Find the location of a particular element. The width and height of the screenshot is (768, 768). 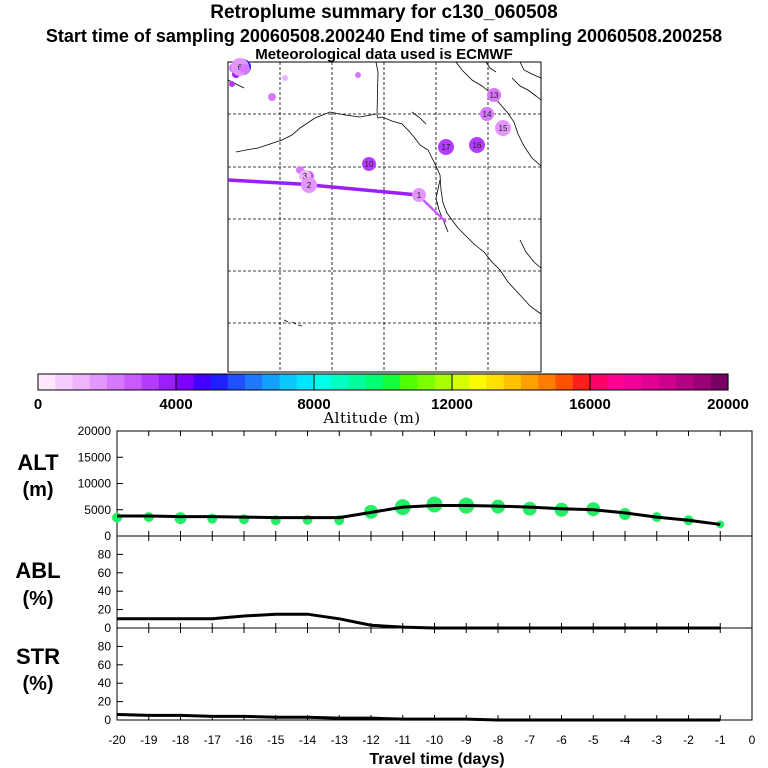

trajectory-line-main is located at coordinates (323, 187).